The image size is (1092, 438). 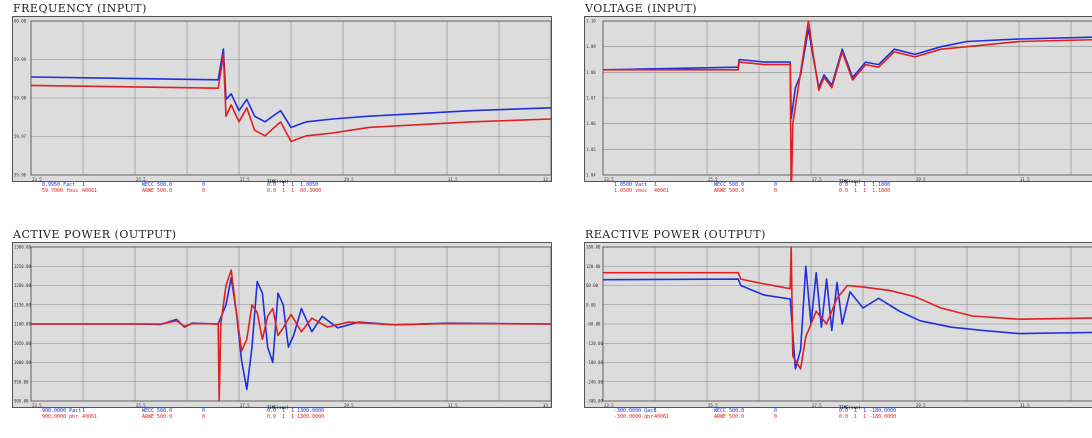 I want to click on legend-cell: 900.0000 pbr, so click(x=60, y=417).